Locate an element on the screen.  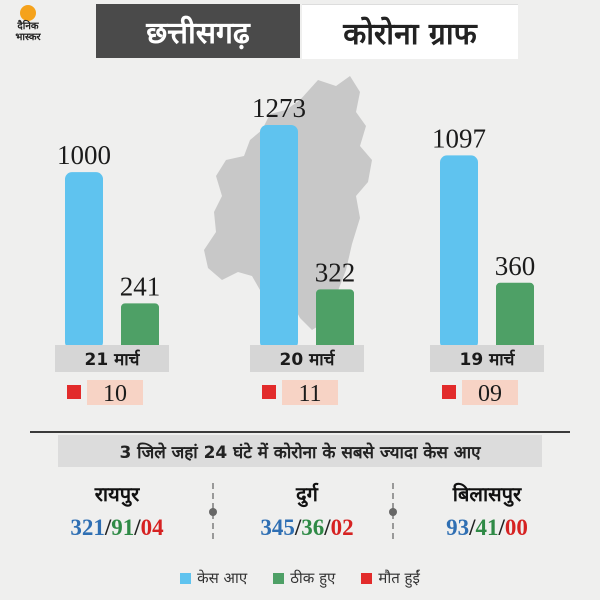
district-deaths: 02 is located at coordinates (342, 527).